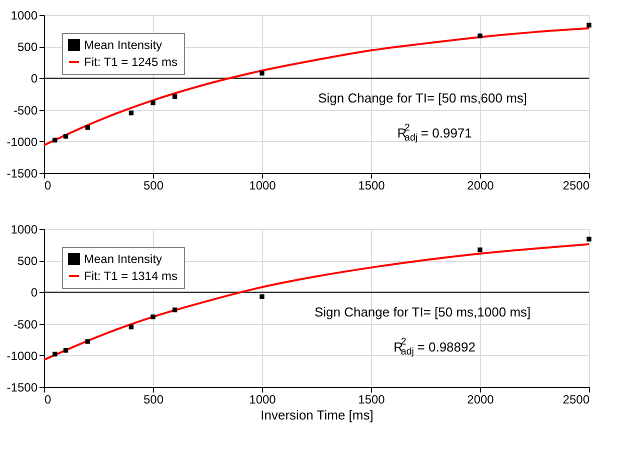  Describe the element at coordinates (131, 276) in the screenshot. I see `legend-label: Fit: T1 = 1314 ms` at that location.